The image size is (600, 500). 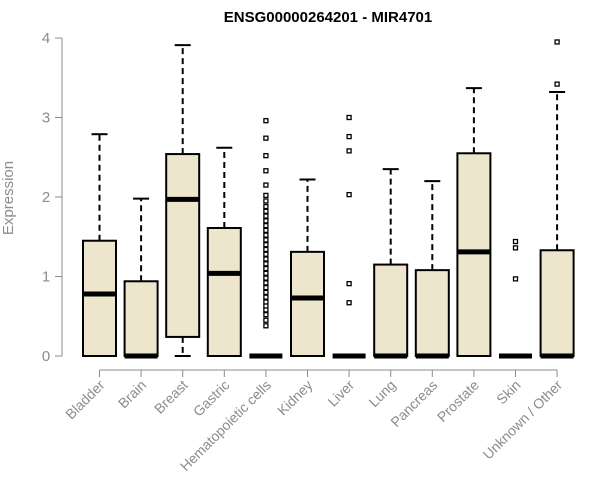 What do you see at coordinates (340, 393) in the screenshot?
I see `x-tick-label: Liver` at bounding box center [340, 393].